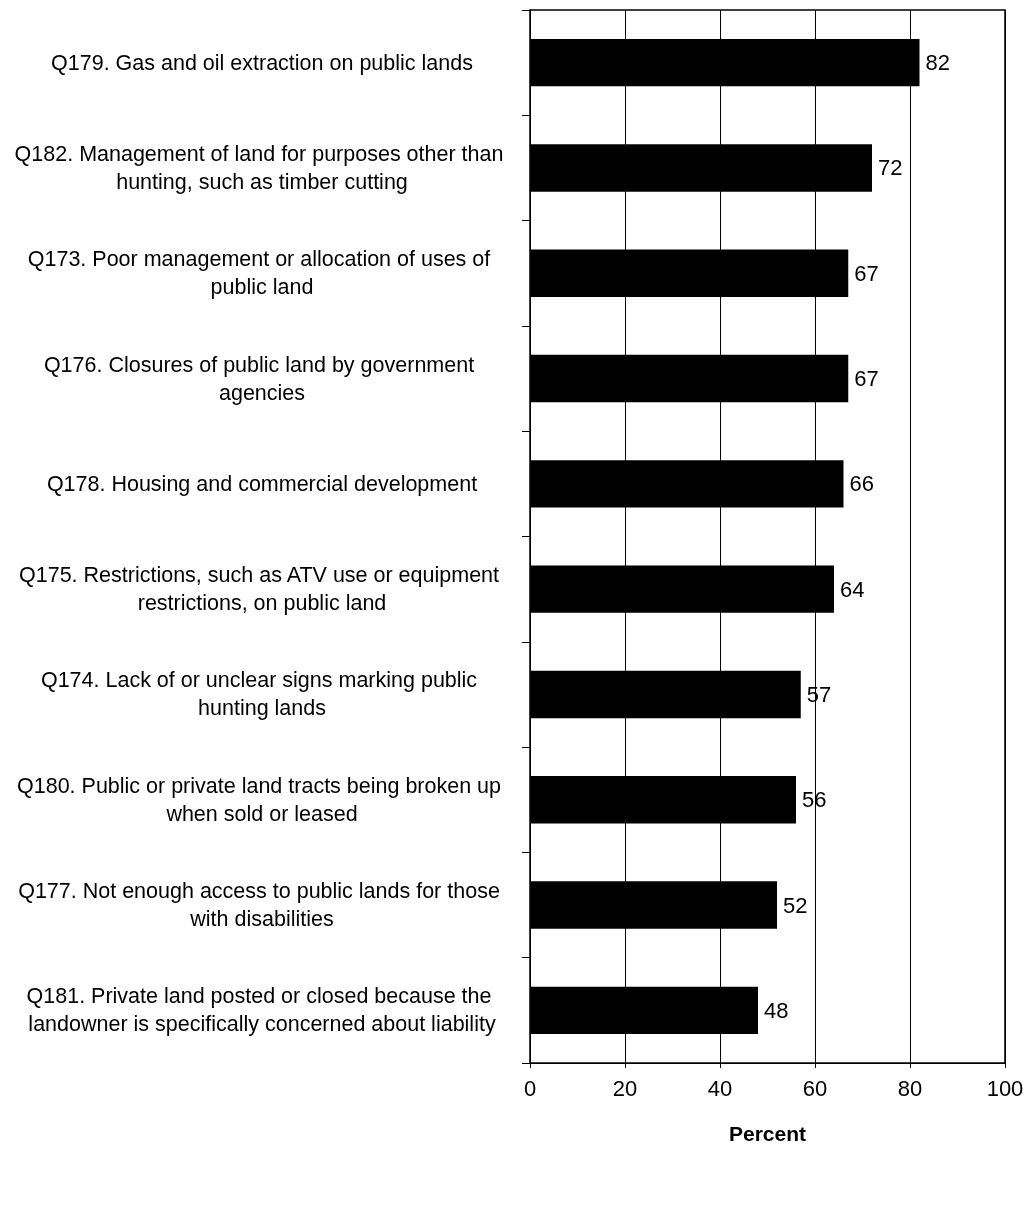  What do you see at coordinates (262, 378) in the screenshot?
I see `y-tick-label: Q176. Closures of public land by government agencies` at bounding box center [262, 378].